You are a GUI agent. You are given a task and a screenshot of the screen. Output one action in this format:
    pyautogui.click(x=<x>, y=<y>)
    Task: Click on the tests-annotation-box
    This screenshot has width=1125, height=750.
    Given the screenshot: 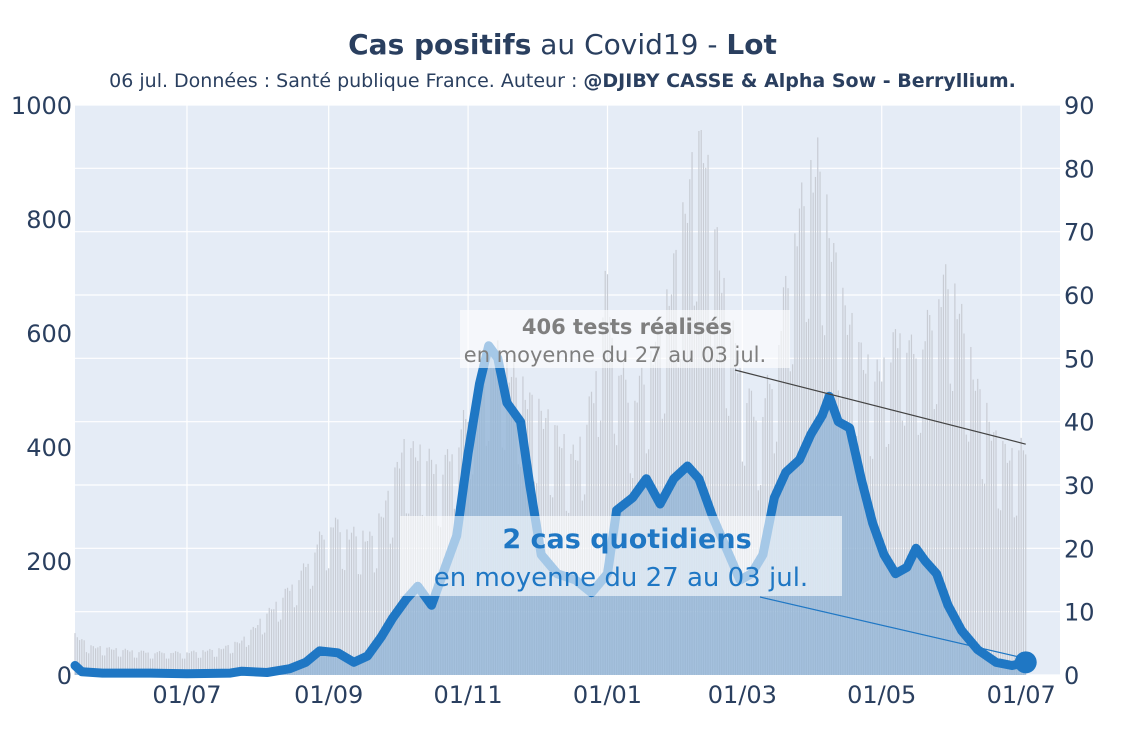 What is the action you would take?
    pyautogui.click(x=625, y=339)
    